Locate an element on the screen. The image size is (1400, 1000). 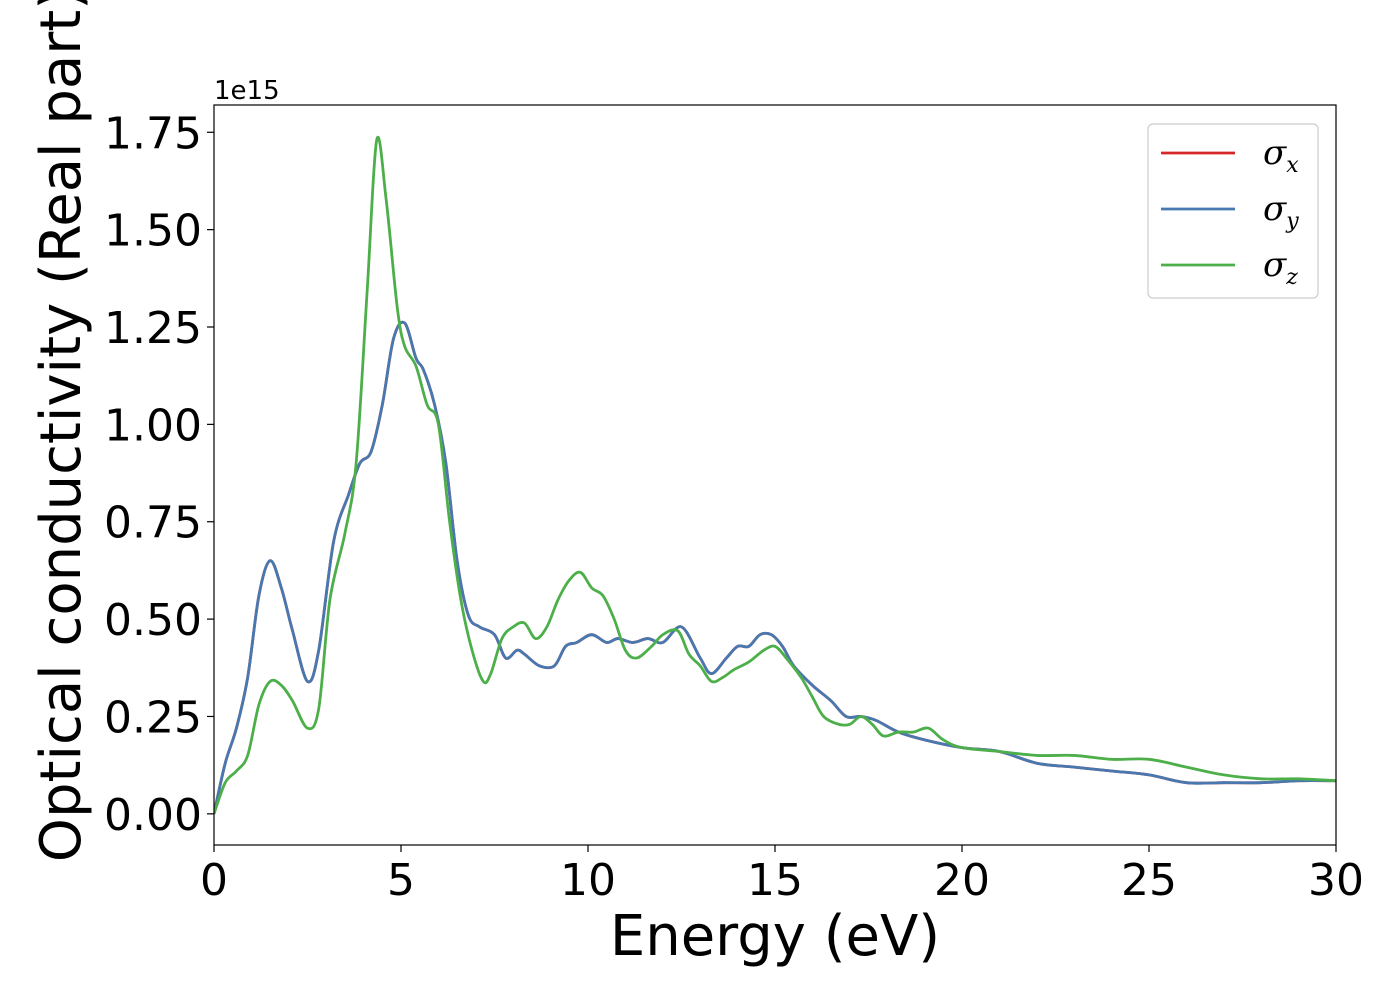
y-axis-title: Optical conductivity (Real part) is located at coordinates (61, 431).